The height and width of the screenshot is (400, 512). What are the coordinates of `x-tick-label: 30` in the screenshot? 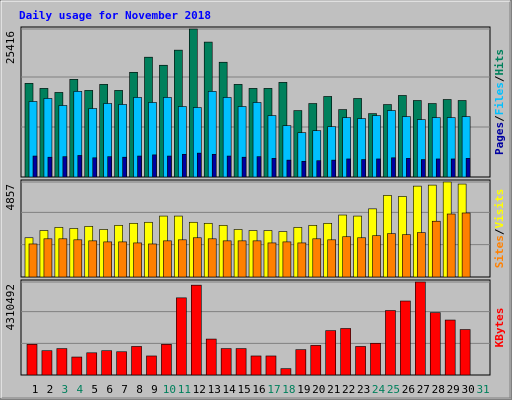 It's located at (468, 389).